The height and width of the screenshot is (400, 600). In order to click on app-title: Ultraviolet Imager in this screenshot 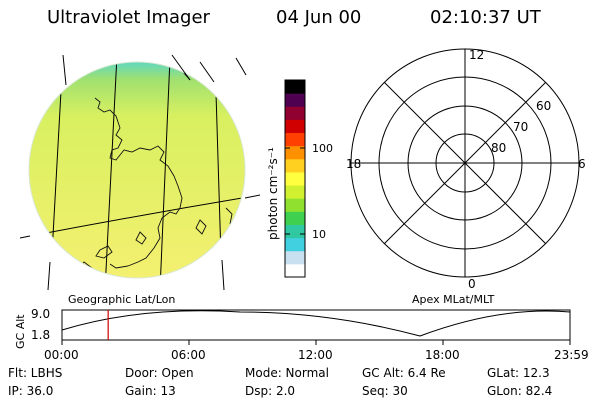, I will do `click(128, 17)`.